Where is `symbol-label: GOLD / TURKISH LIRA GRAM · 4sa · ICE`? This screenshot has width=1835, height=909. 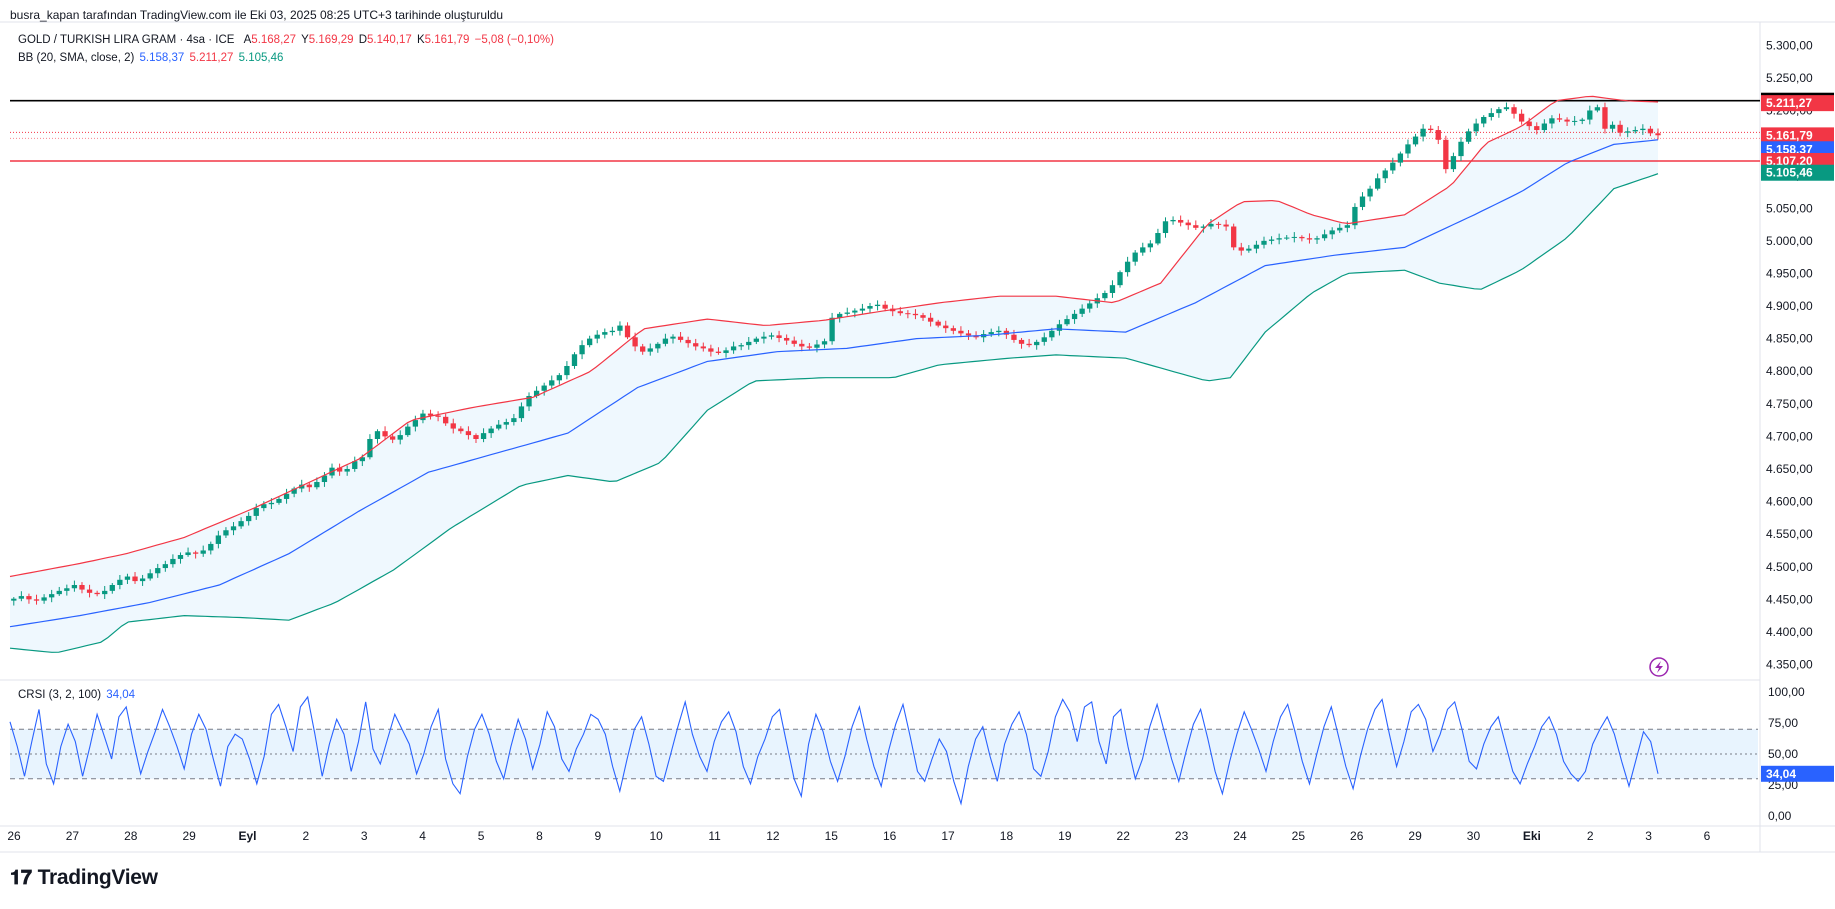 symbol-label: GOLD / TURKISH LIRA GRAM · 4sa · ICE is located at coordinates (126, 40).